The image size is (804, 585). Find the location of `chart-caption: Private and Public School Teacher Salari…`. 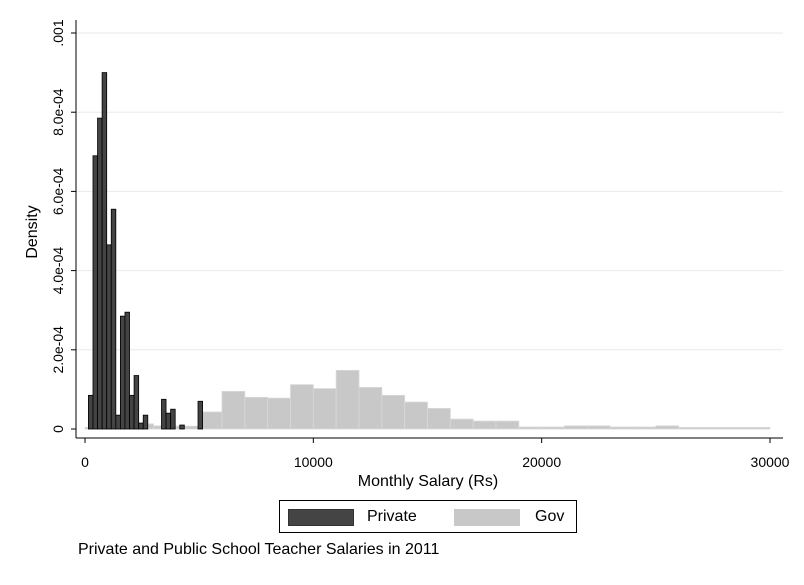

chart-caption: Private and Public School Teacher Salari… is located at coordinates (259, 549).